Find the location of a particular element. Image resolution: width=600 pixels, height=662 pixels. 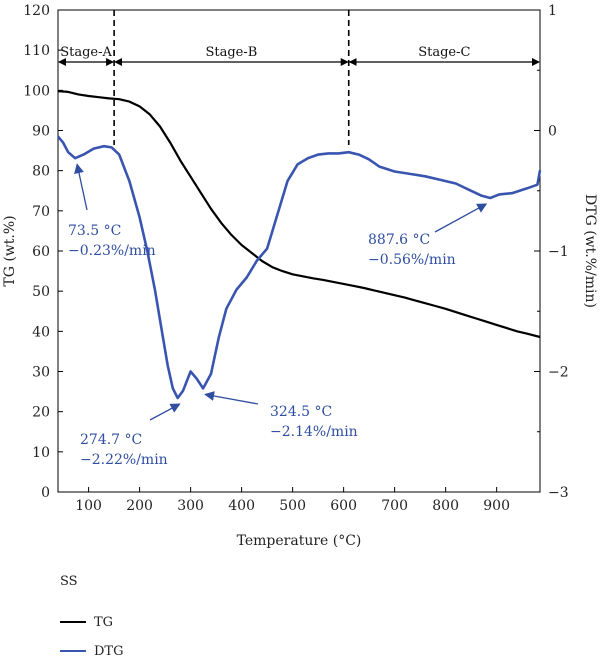

x-tick-label: 800 is located at coordinates (445, 506).